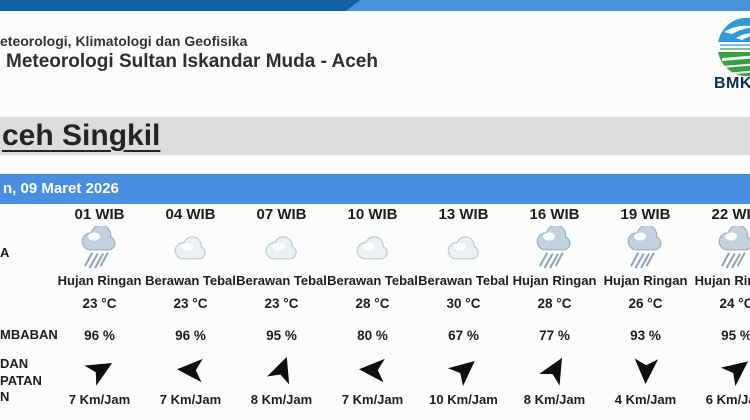  I want to click on forecast-column: 19 WIB Hujan Ringan 26 °C 93 % 4 Km/Jam, so click(645, 307).